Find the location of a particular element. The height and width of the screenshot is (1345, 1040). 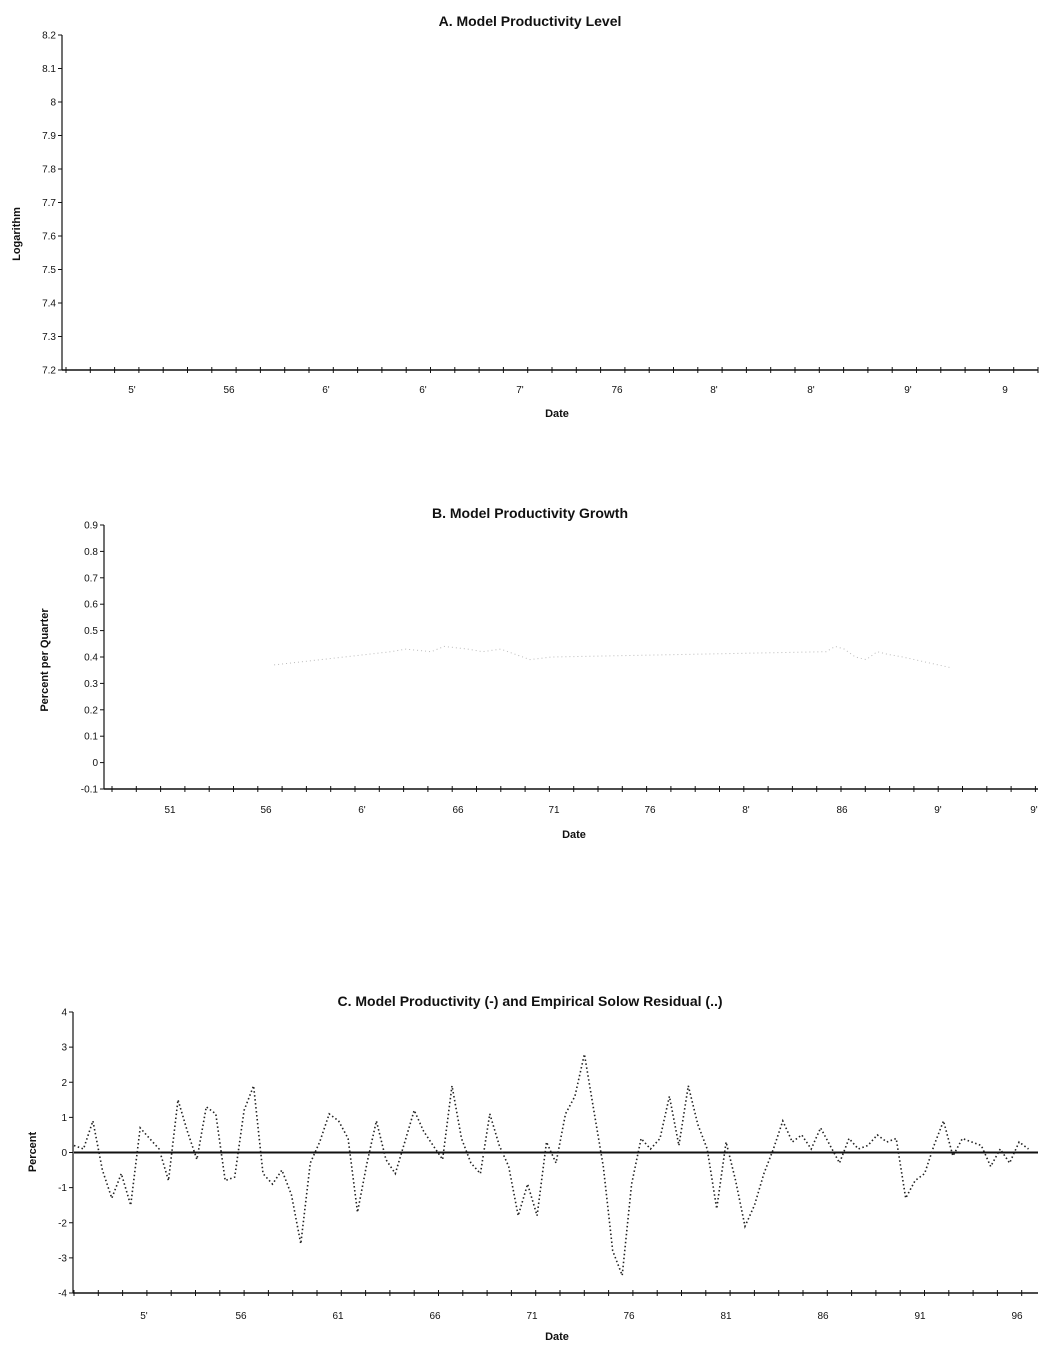

y-tick-label: 0.2 is located at coordinates (91, 710).